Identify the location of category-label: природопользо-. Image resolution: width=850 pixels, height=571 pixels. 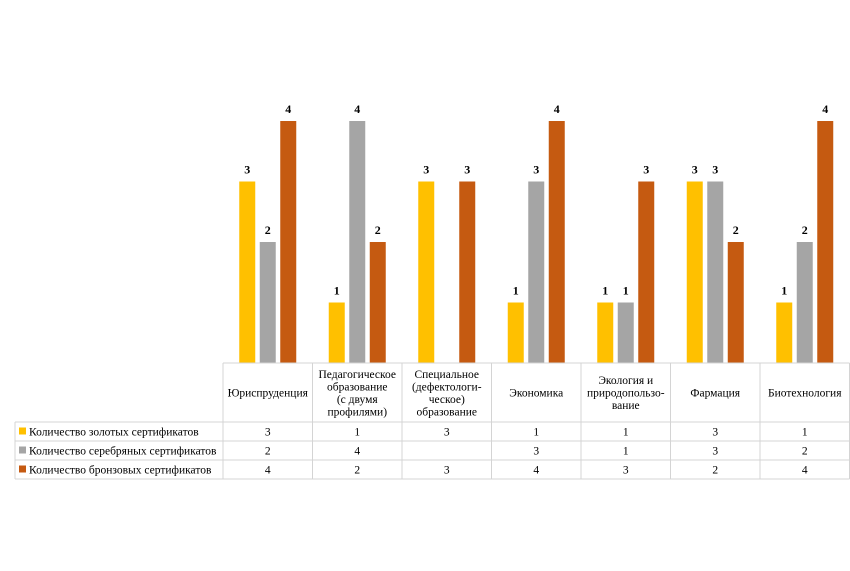
(626, 394).